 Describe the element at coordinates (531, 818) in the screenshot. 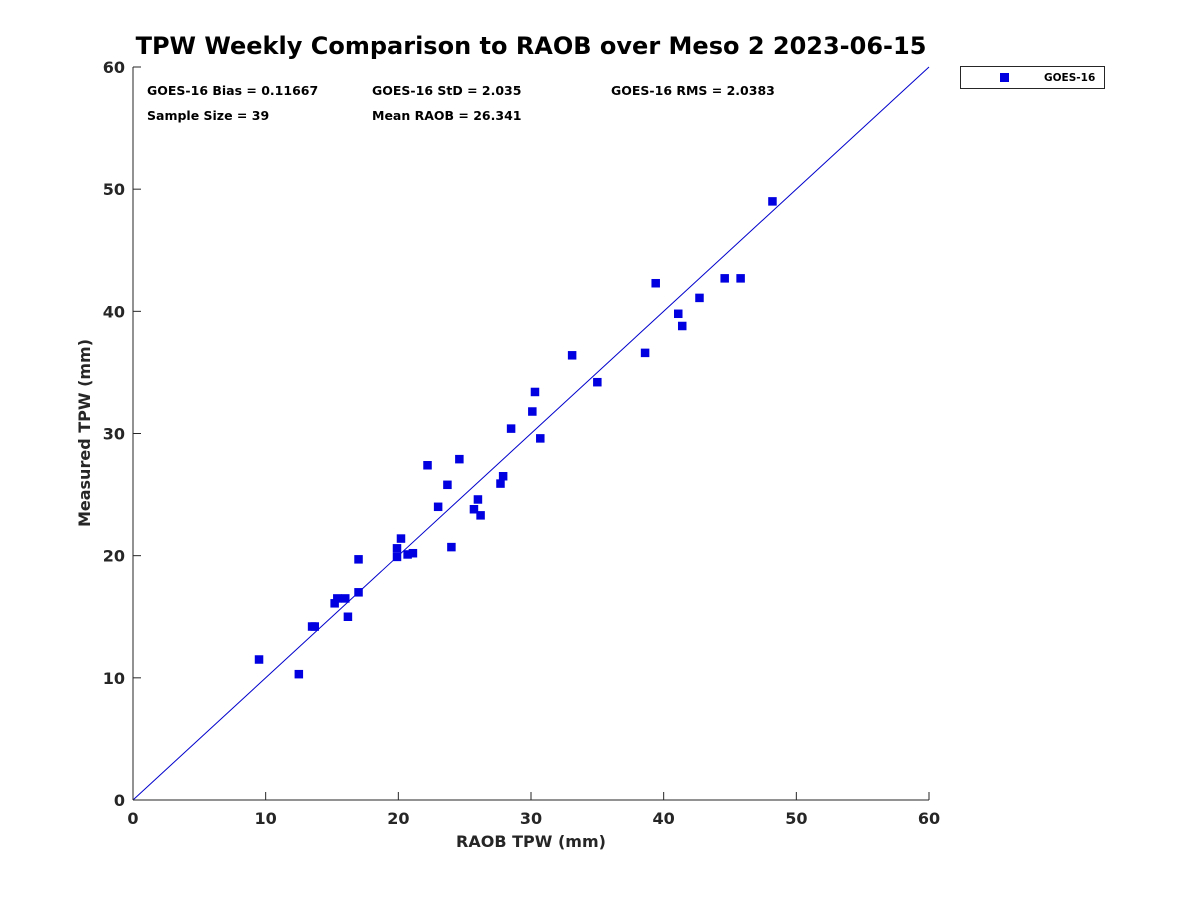

I see `x-tick-label: 30` at that location.